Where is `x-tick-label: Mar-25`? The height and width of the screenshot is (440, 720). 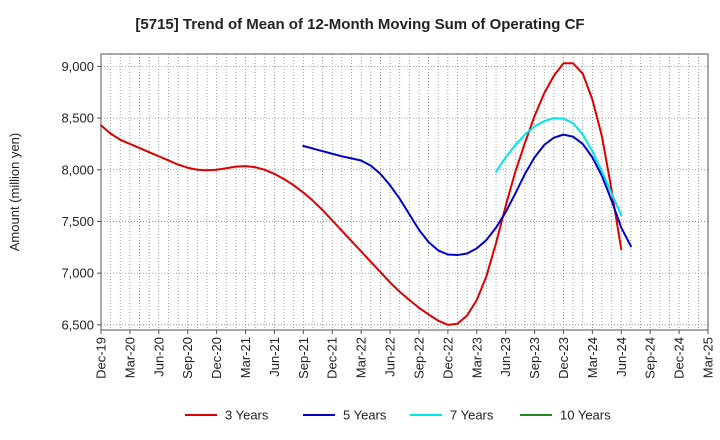 x-tick-label: Mar-25 is located at coordinates (708, 357).